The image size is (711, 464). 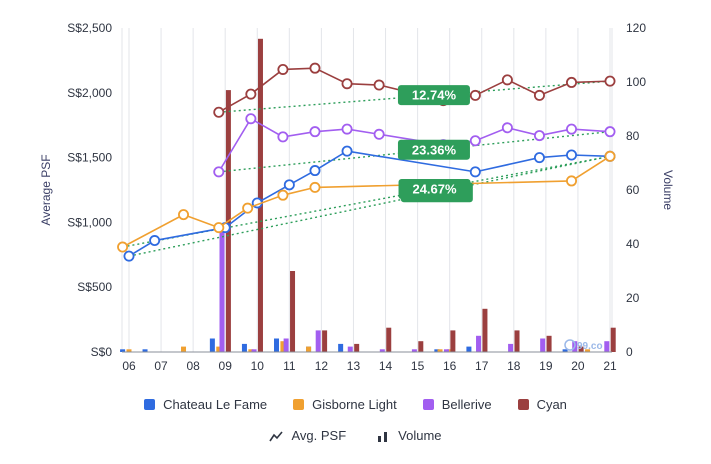 I want to click on trend-badge: 24.67%, so click(x=434, y=188).